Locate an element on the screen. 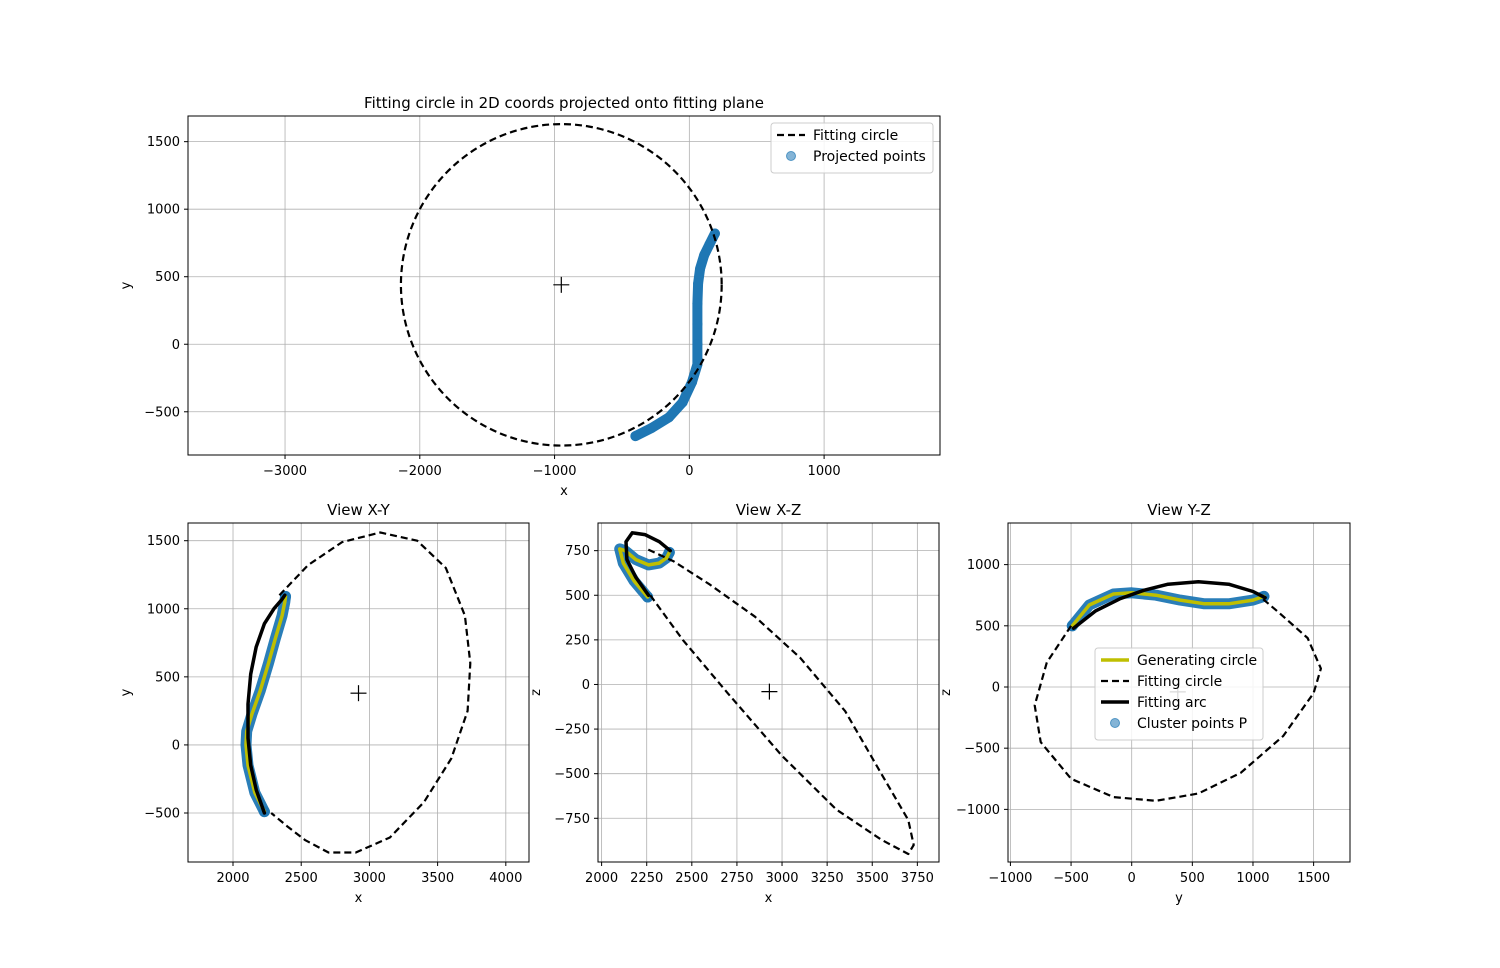 The width and height of the screenshot is (1500, 968). projected-points is located at coordinates (675, 335).